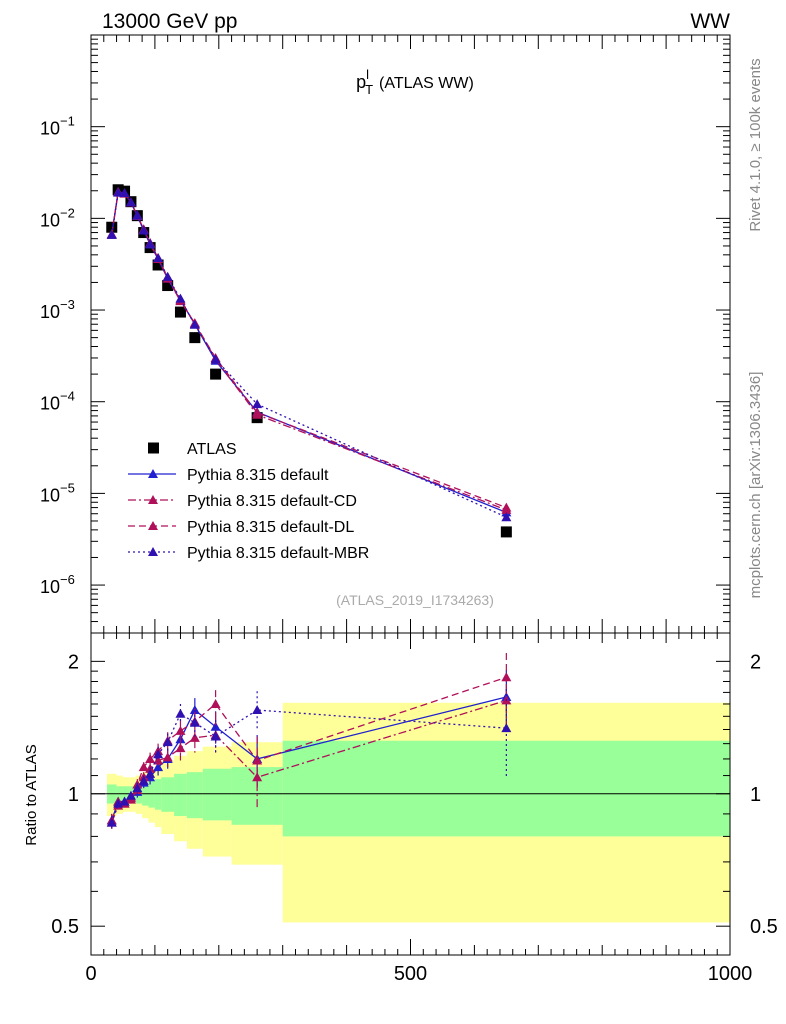  I want to click on ratio-x-tick-label: 1000, so click(730, 974).